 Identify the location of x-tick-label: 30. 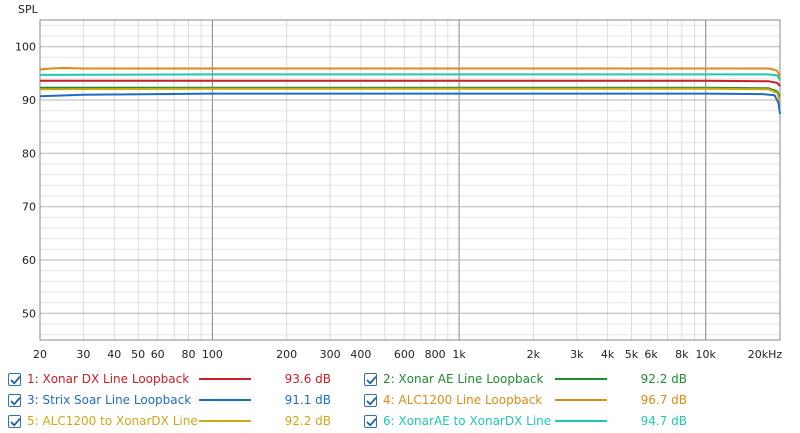
(83, 354).